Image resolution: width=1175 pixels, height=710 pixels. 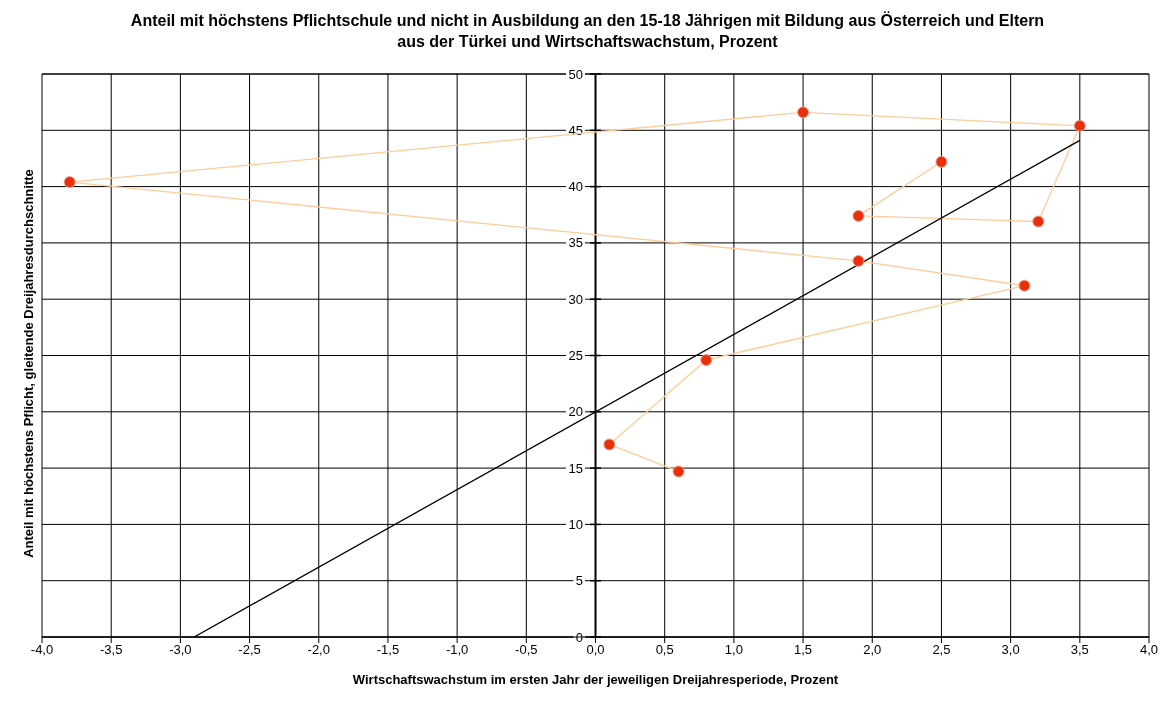 What do you see at coordinates (1010, 650) in the screenshot?
I see `x-tick-label: 3,0` at bounding box center [1010, 650].